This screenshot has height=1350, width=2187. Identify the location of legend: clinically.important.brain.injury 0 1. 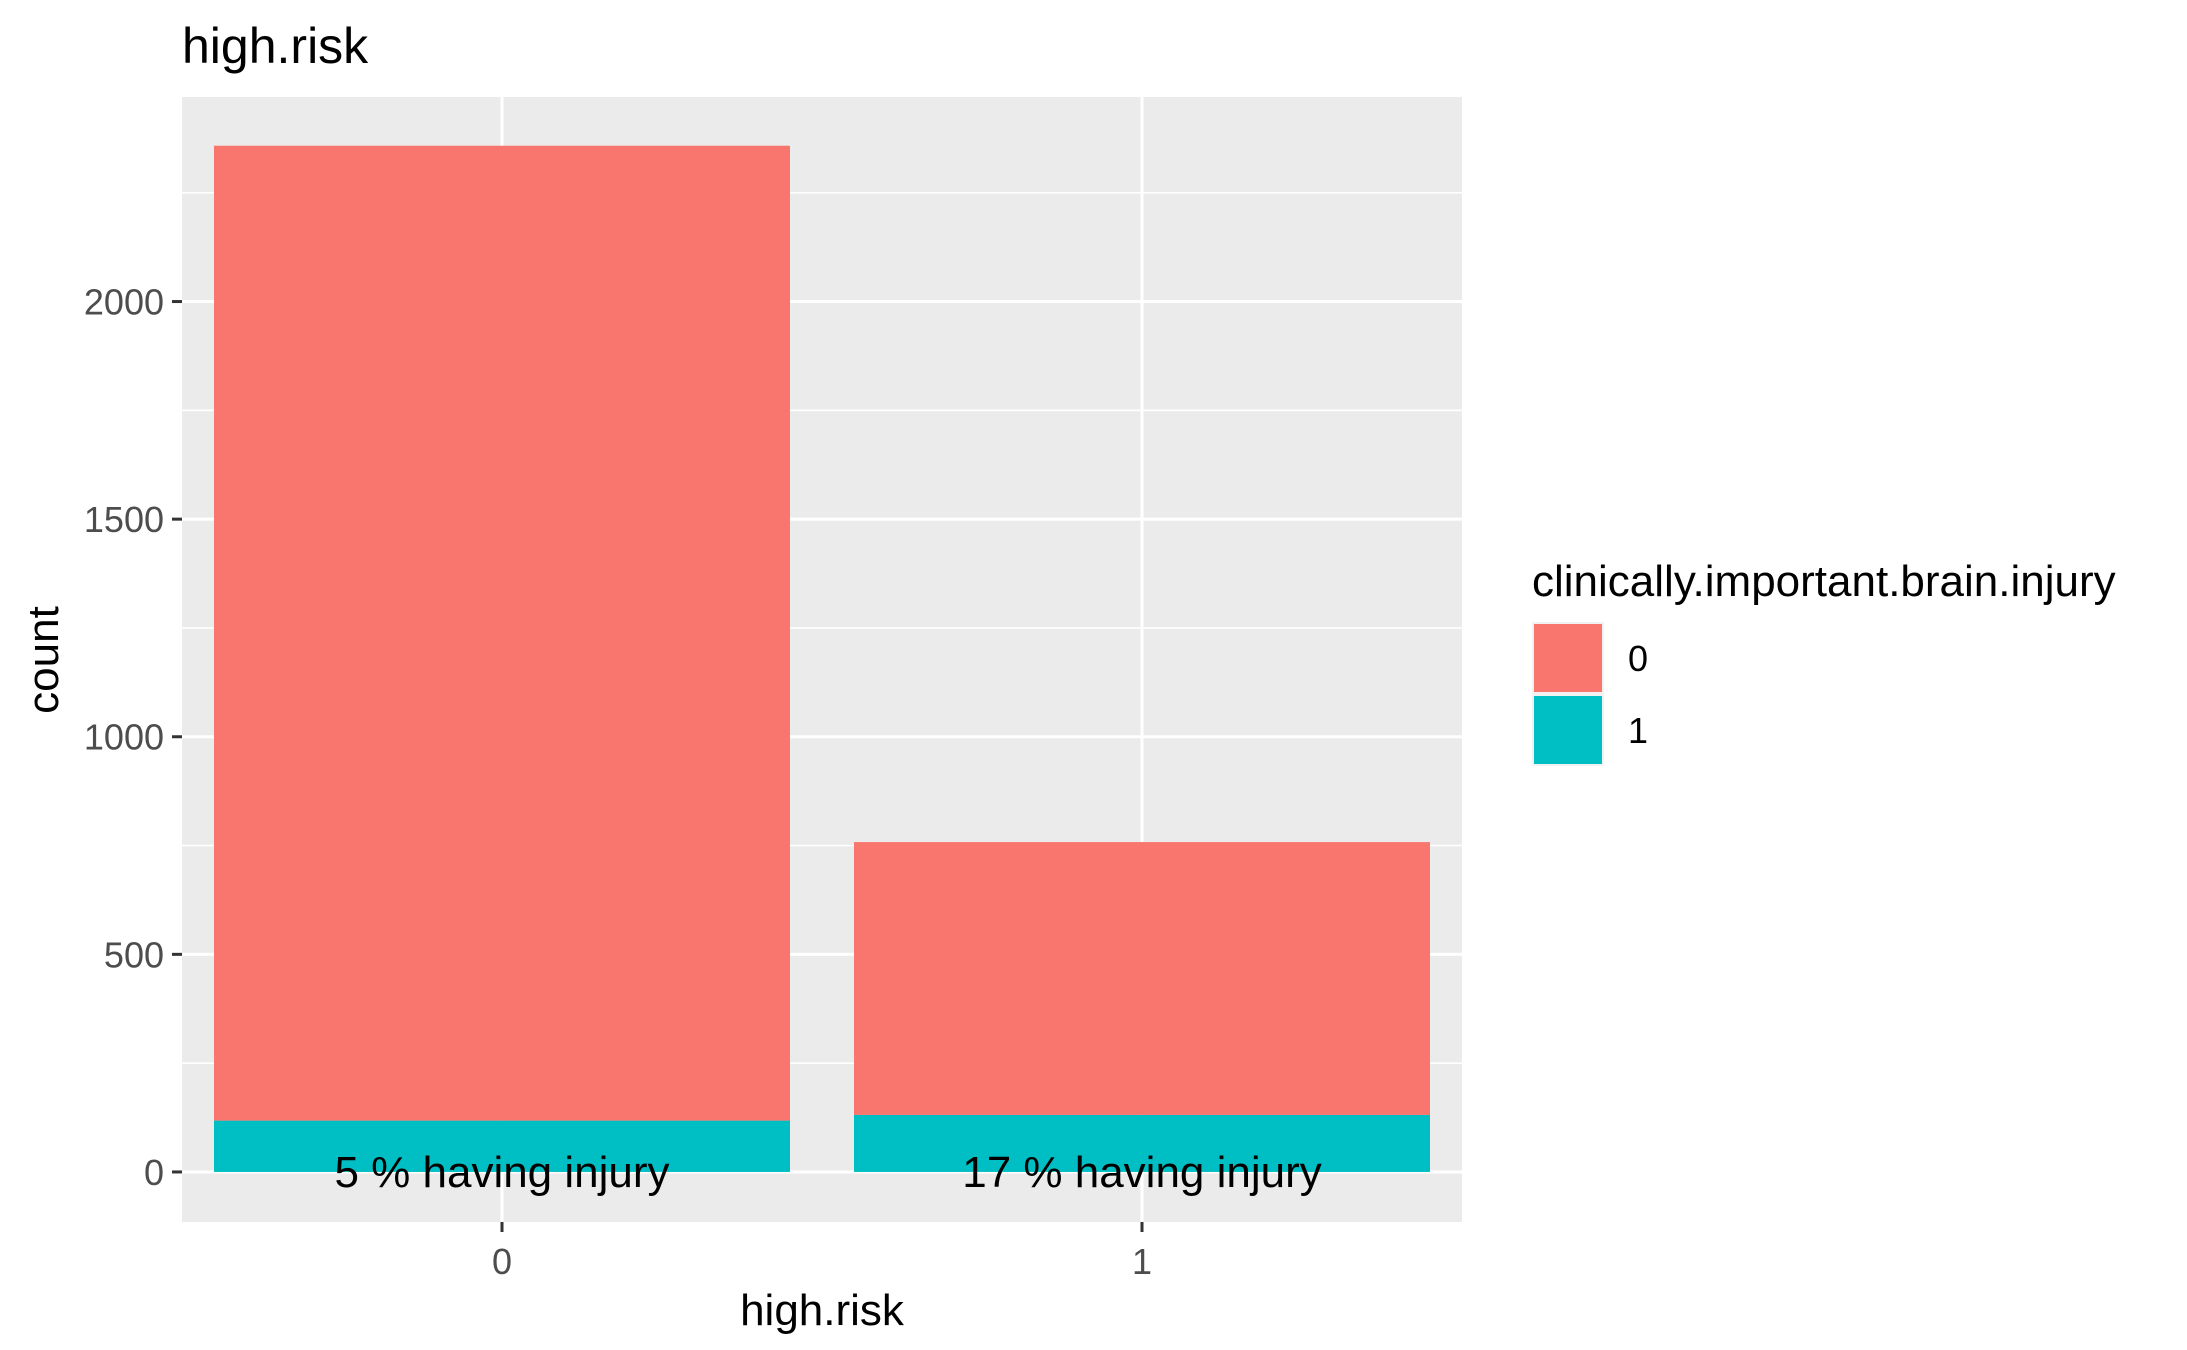
(1824, 661).